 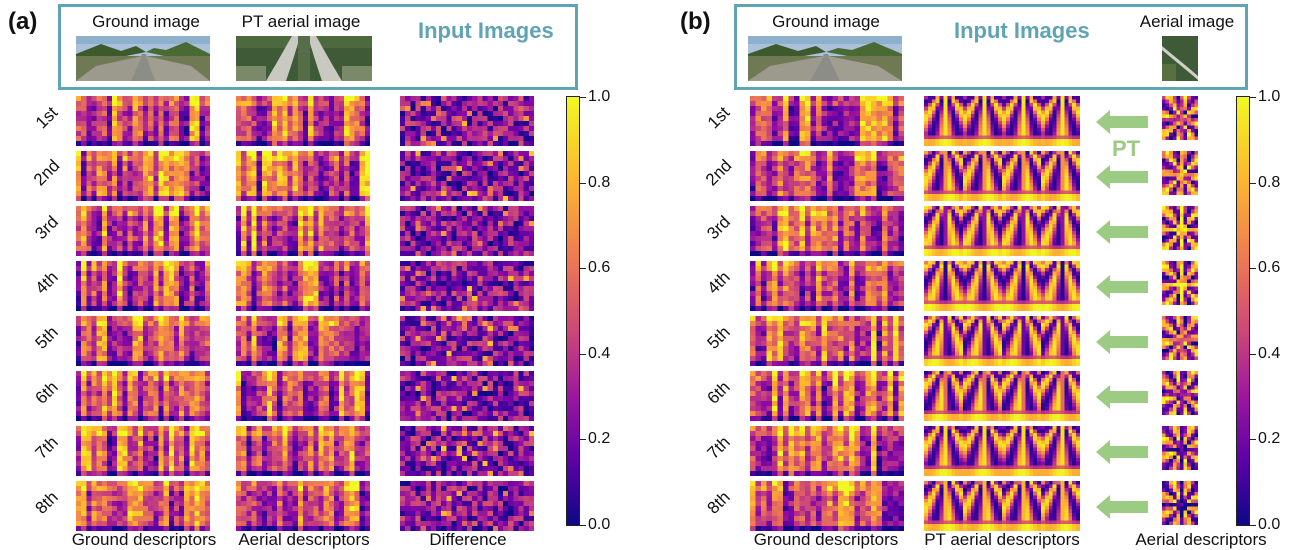 What do you see at coordinates (718, 172) in the screenshot?
I see `panel-b-row-label: 2nd` at bounding box center [718, 172].